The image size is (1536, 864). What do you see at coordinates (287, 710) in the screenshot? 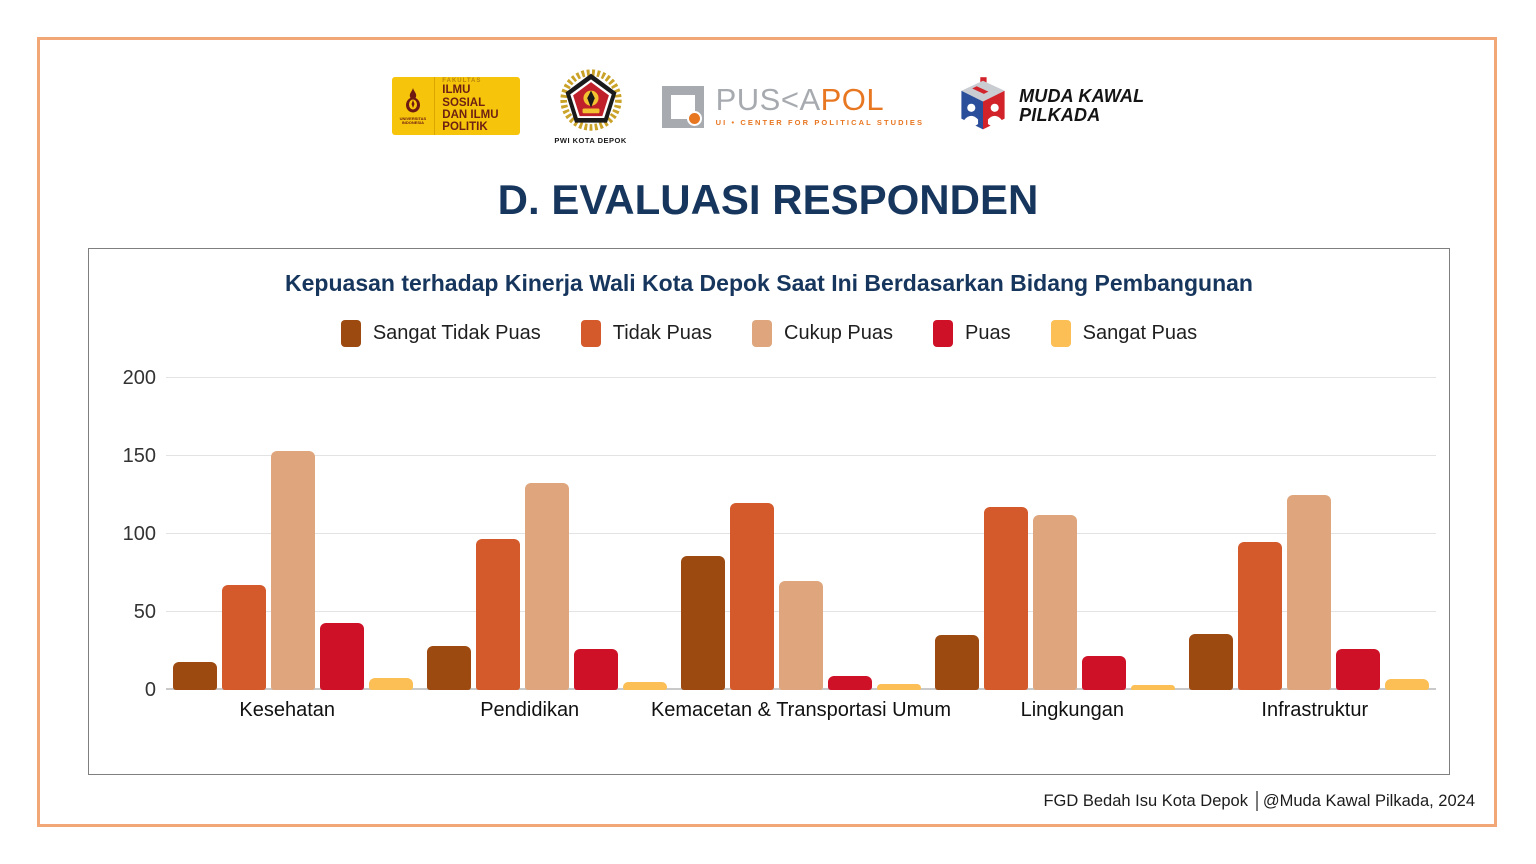
I see `x-axis-label: Kesehatan` at bounding box center [287, 710].